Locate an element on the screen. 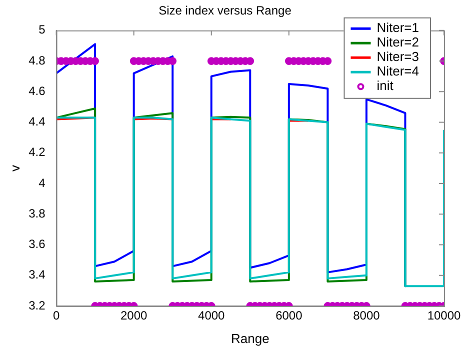 Image resolution: width=474 pixels, height=347 pixels. y-tick-label: 3.8 is located at coordinates (37, 213).